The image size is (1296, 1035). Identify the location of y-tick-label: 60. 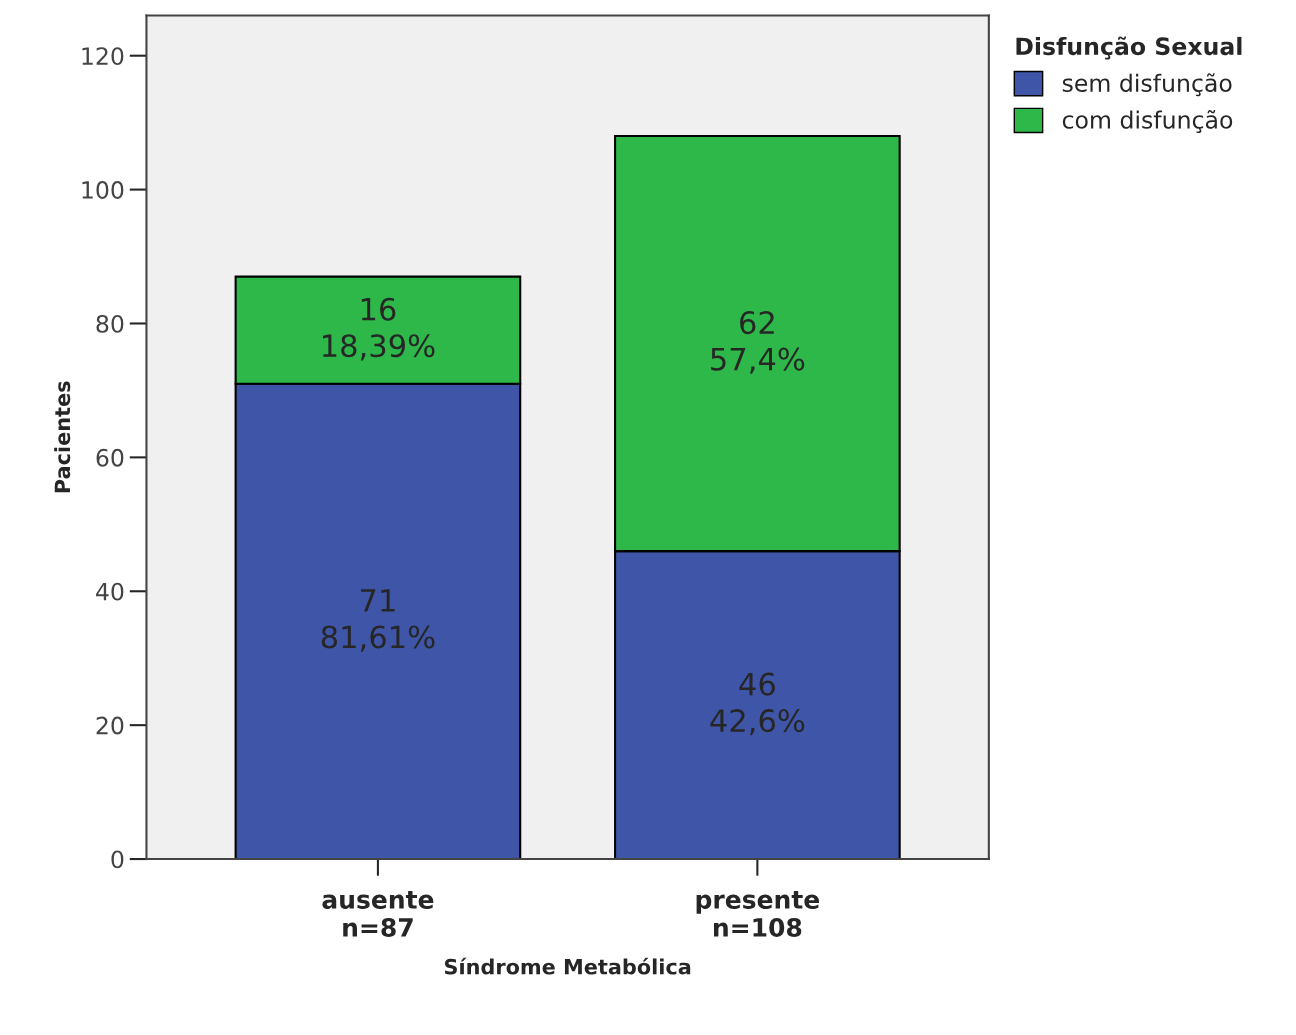
(110, 457).